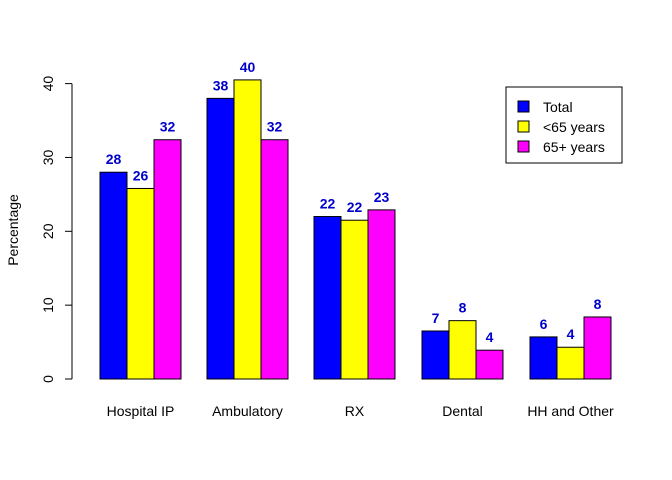 The image size is (672, 480). What do you see at coordinates (141, 411) in the screenshot?
I see `x-tick-label: Hospital IP` at bounding box center [141, 411].